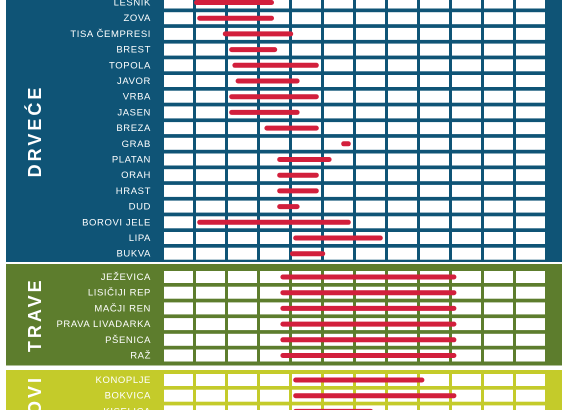  I want to click on row-label: TISA ČEMPRESI, so click(110, 34).